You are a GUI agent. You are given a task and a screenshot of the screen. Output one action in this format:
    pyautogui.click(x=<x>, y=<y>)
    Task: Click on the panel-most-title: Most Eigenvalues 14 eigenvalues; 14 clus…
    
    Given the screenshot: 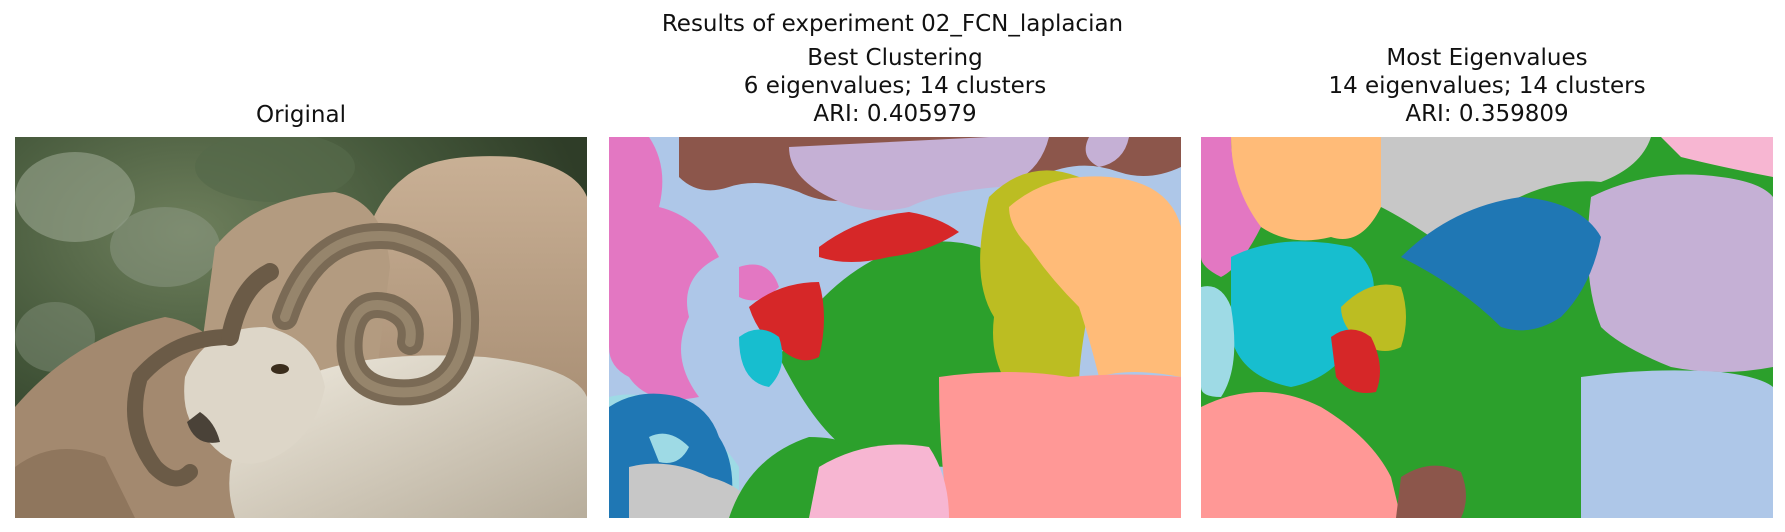 What is the action you would take?
    pyautogui.click(x=1487, y=86)
    